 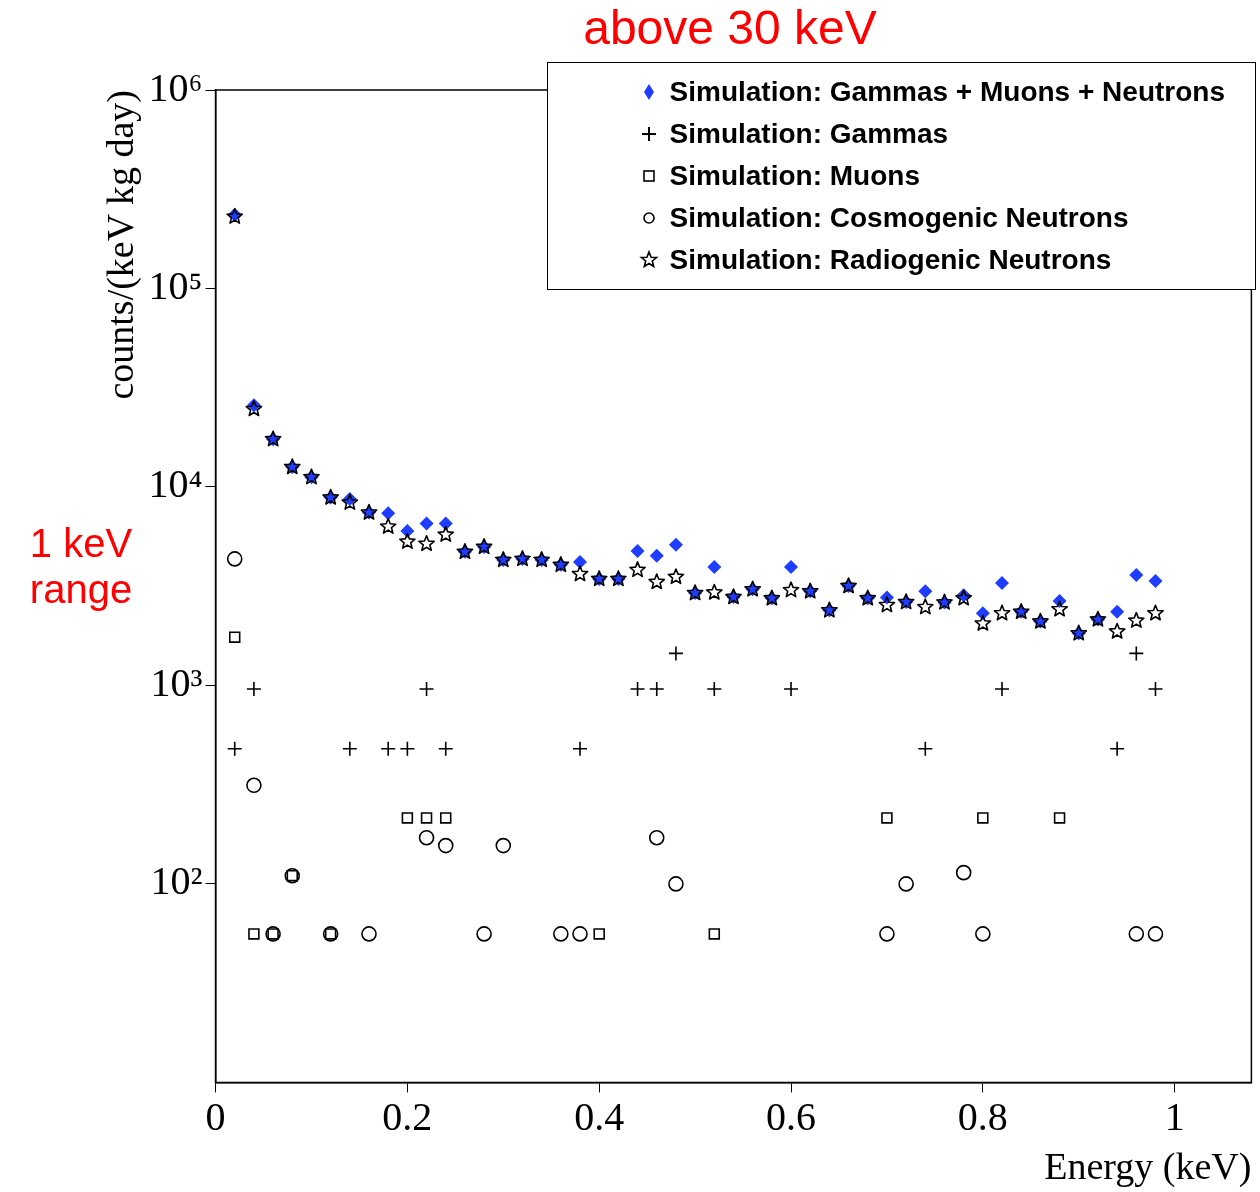 I want to click on legend-label: Simulation: Gammas + Muons + Neutrons, so click(x=947, y=92).